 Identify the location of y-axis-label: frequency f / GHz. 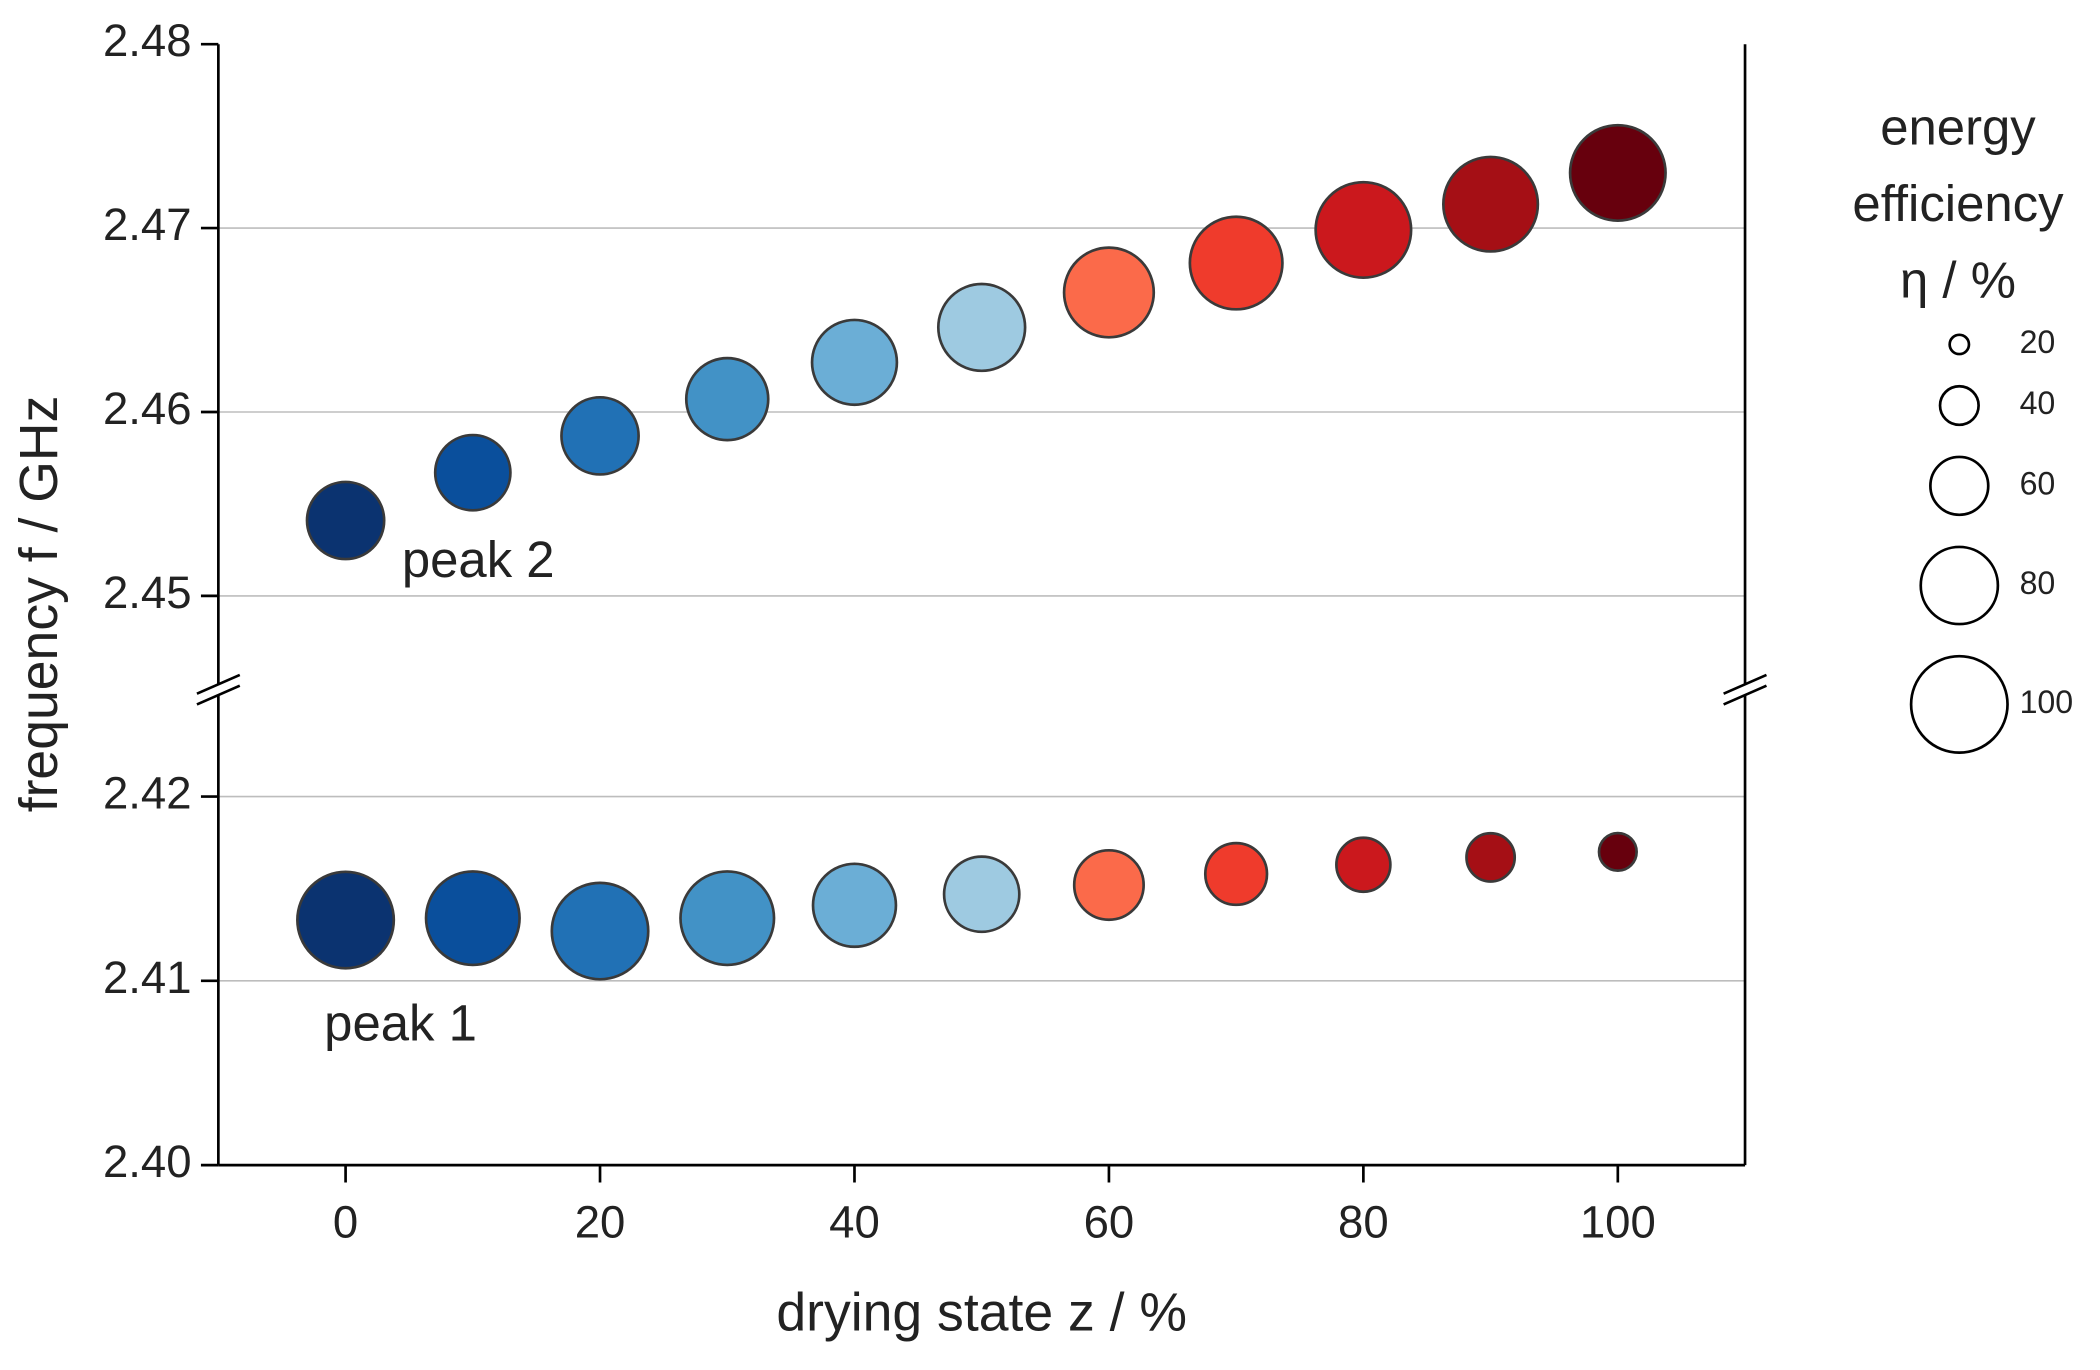
(39, 604).